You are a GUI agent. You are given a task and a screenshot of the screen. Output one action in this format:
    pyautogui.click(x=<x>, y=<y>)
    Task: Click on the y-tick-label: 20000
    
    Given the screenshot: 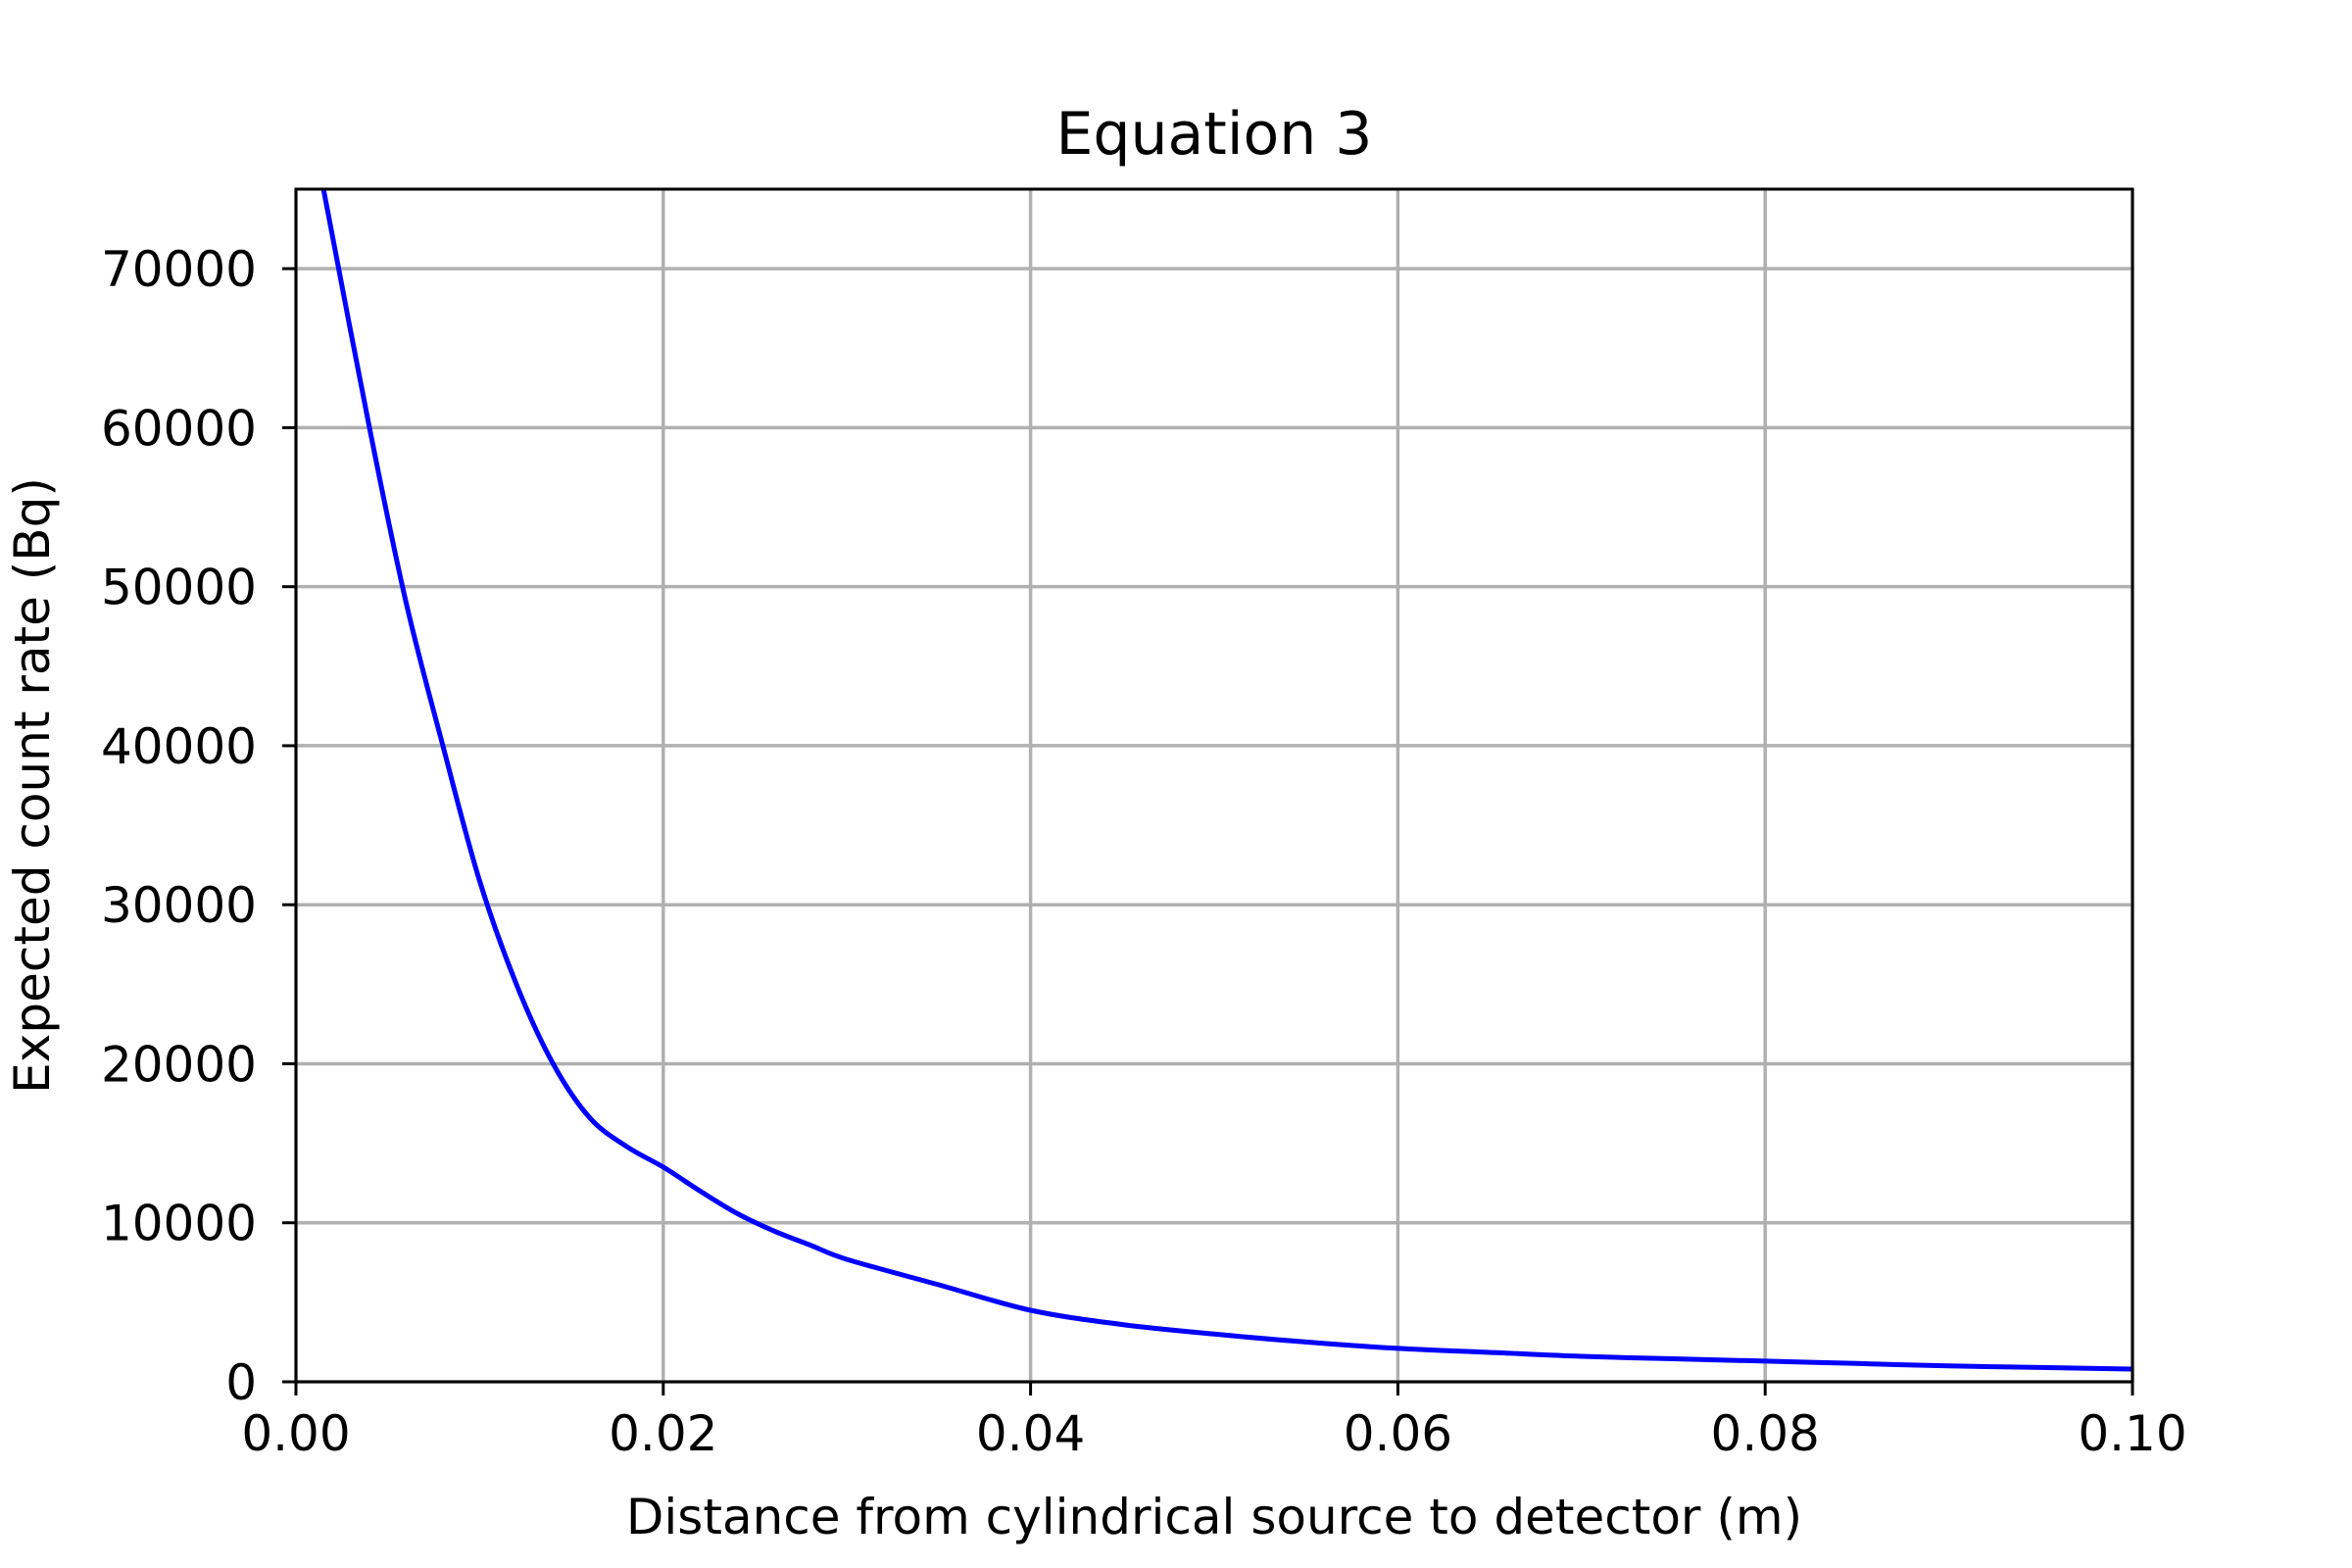 What is the action you would take?
    pyautogui.click(x=179, y=1064)
    